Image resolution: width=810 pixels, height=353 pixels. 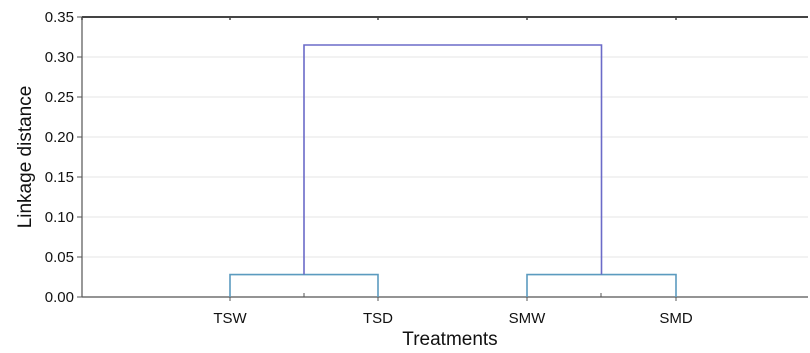 I want to click on y-tick-label: 0.25, so click(x=59, y=97).